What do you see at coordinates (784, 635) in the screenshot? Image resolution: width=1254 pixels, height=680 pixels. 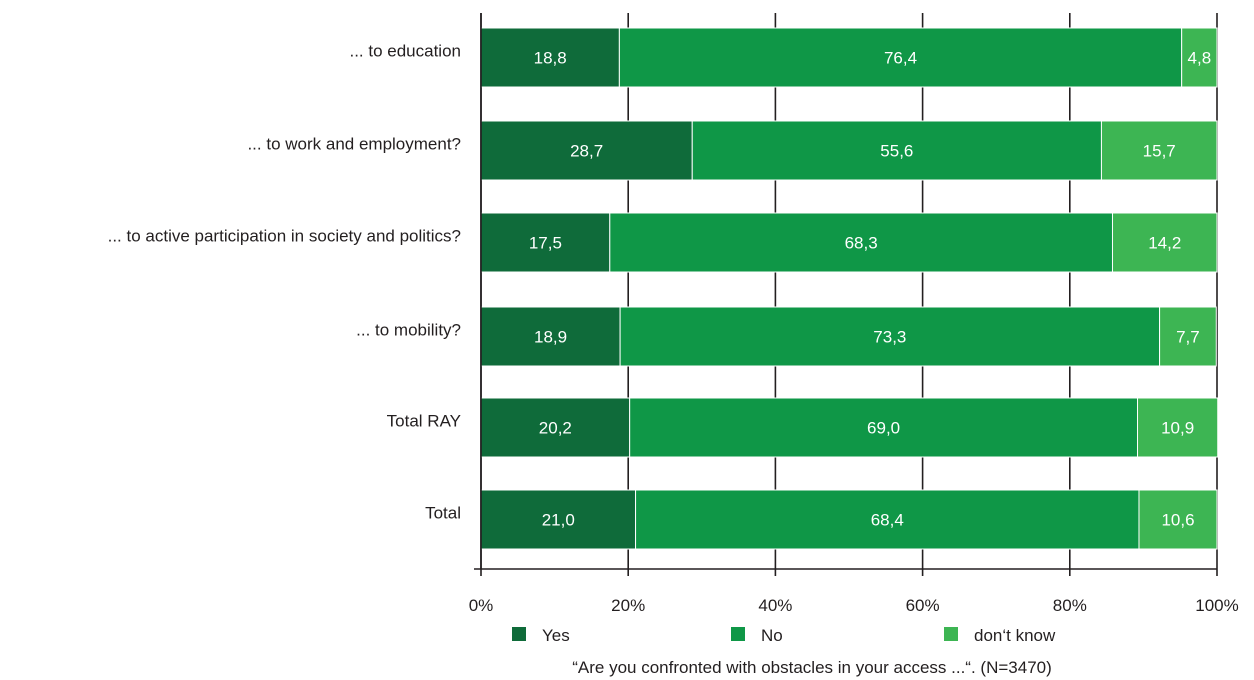 I see `legend: Yes No don‘t know` at bounding box center [784, 635].